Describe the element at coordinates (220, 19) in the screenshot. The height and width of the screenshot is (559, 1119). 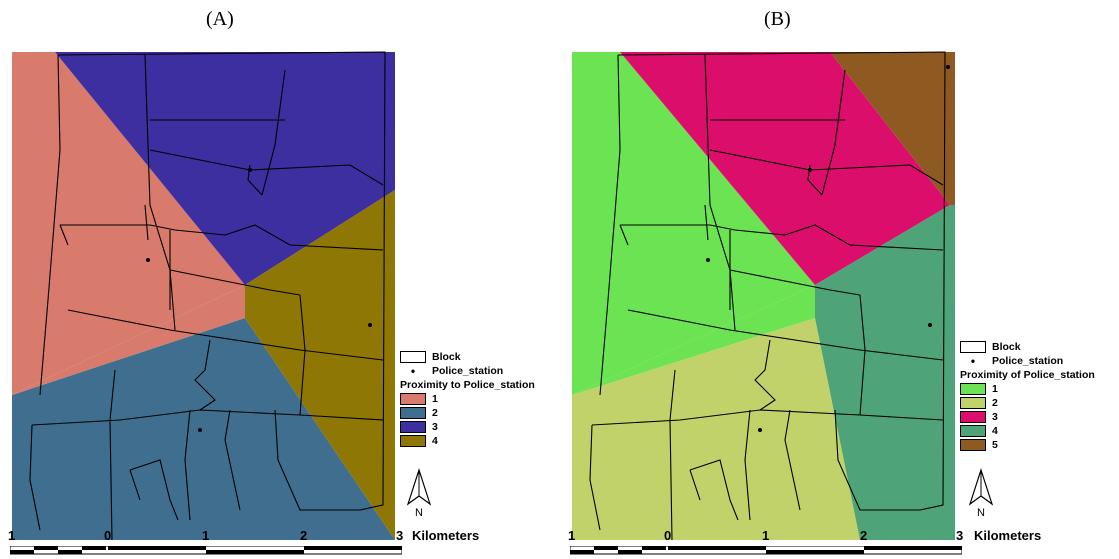
I see `panel-a-title: (A)` at that location.